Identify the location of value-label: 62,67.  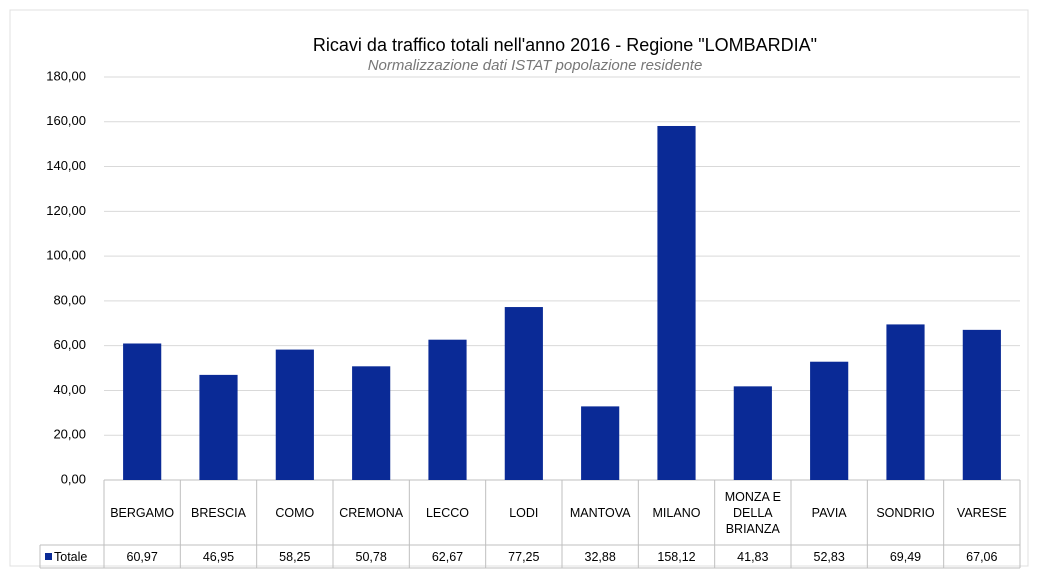
(447, 556).